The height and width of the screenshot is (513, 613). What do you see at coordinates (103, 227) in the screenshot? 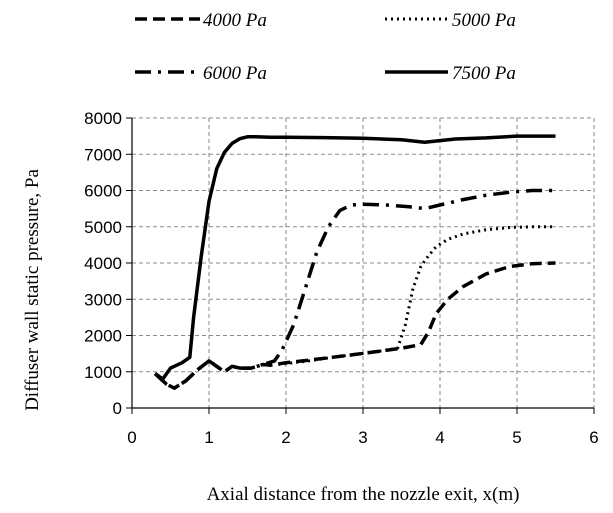
I see `y-tick-label: 5000` at bounding box center [103, 227].